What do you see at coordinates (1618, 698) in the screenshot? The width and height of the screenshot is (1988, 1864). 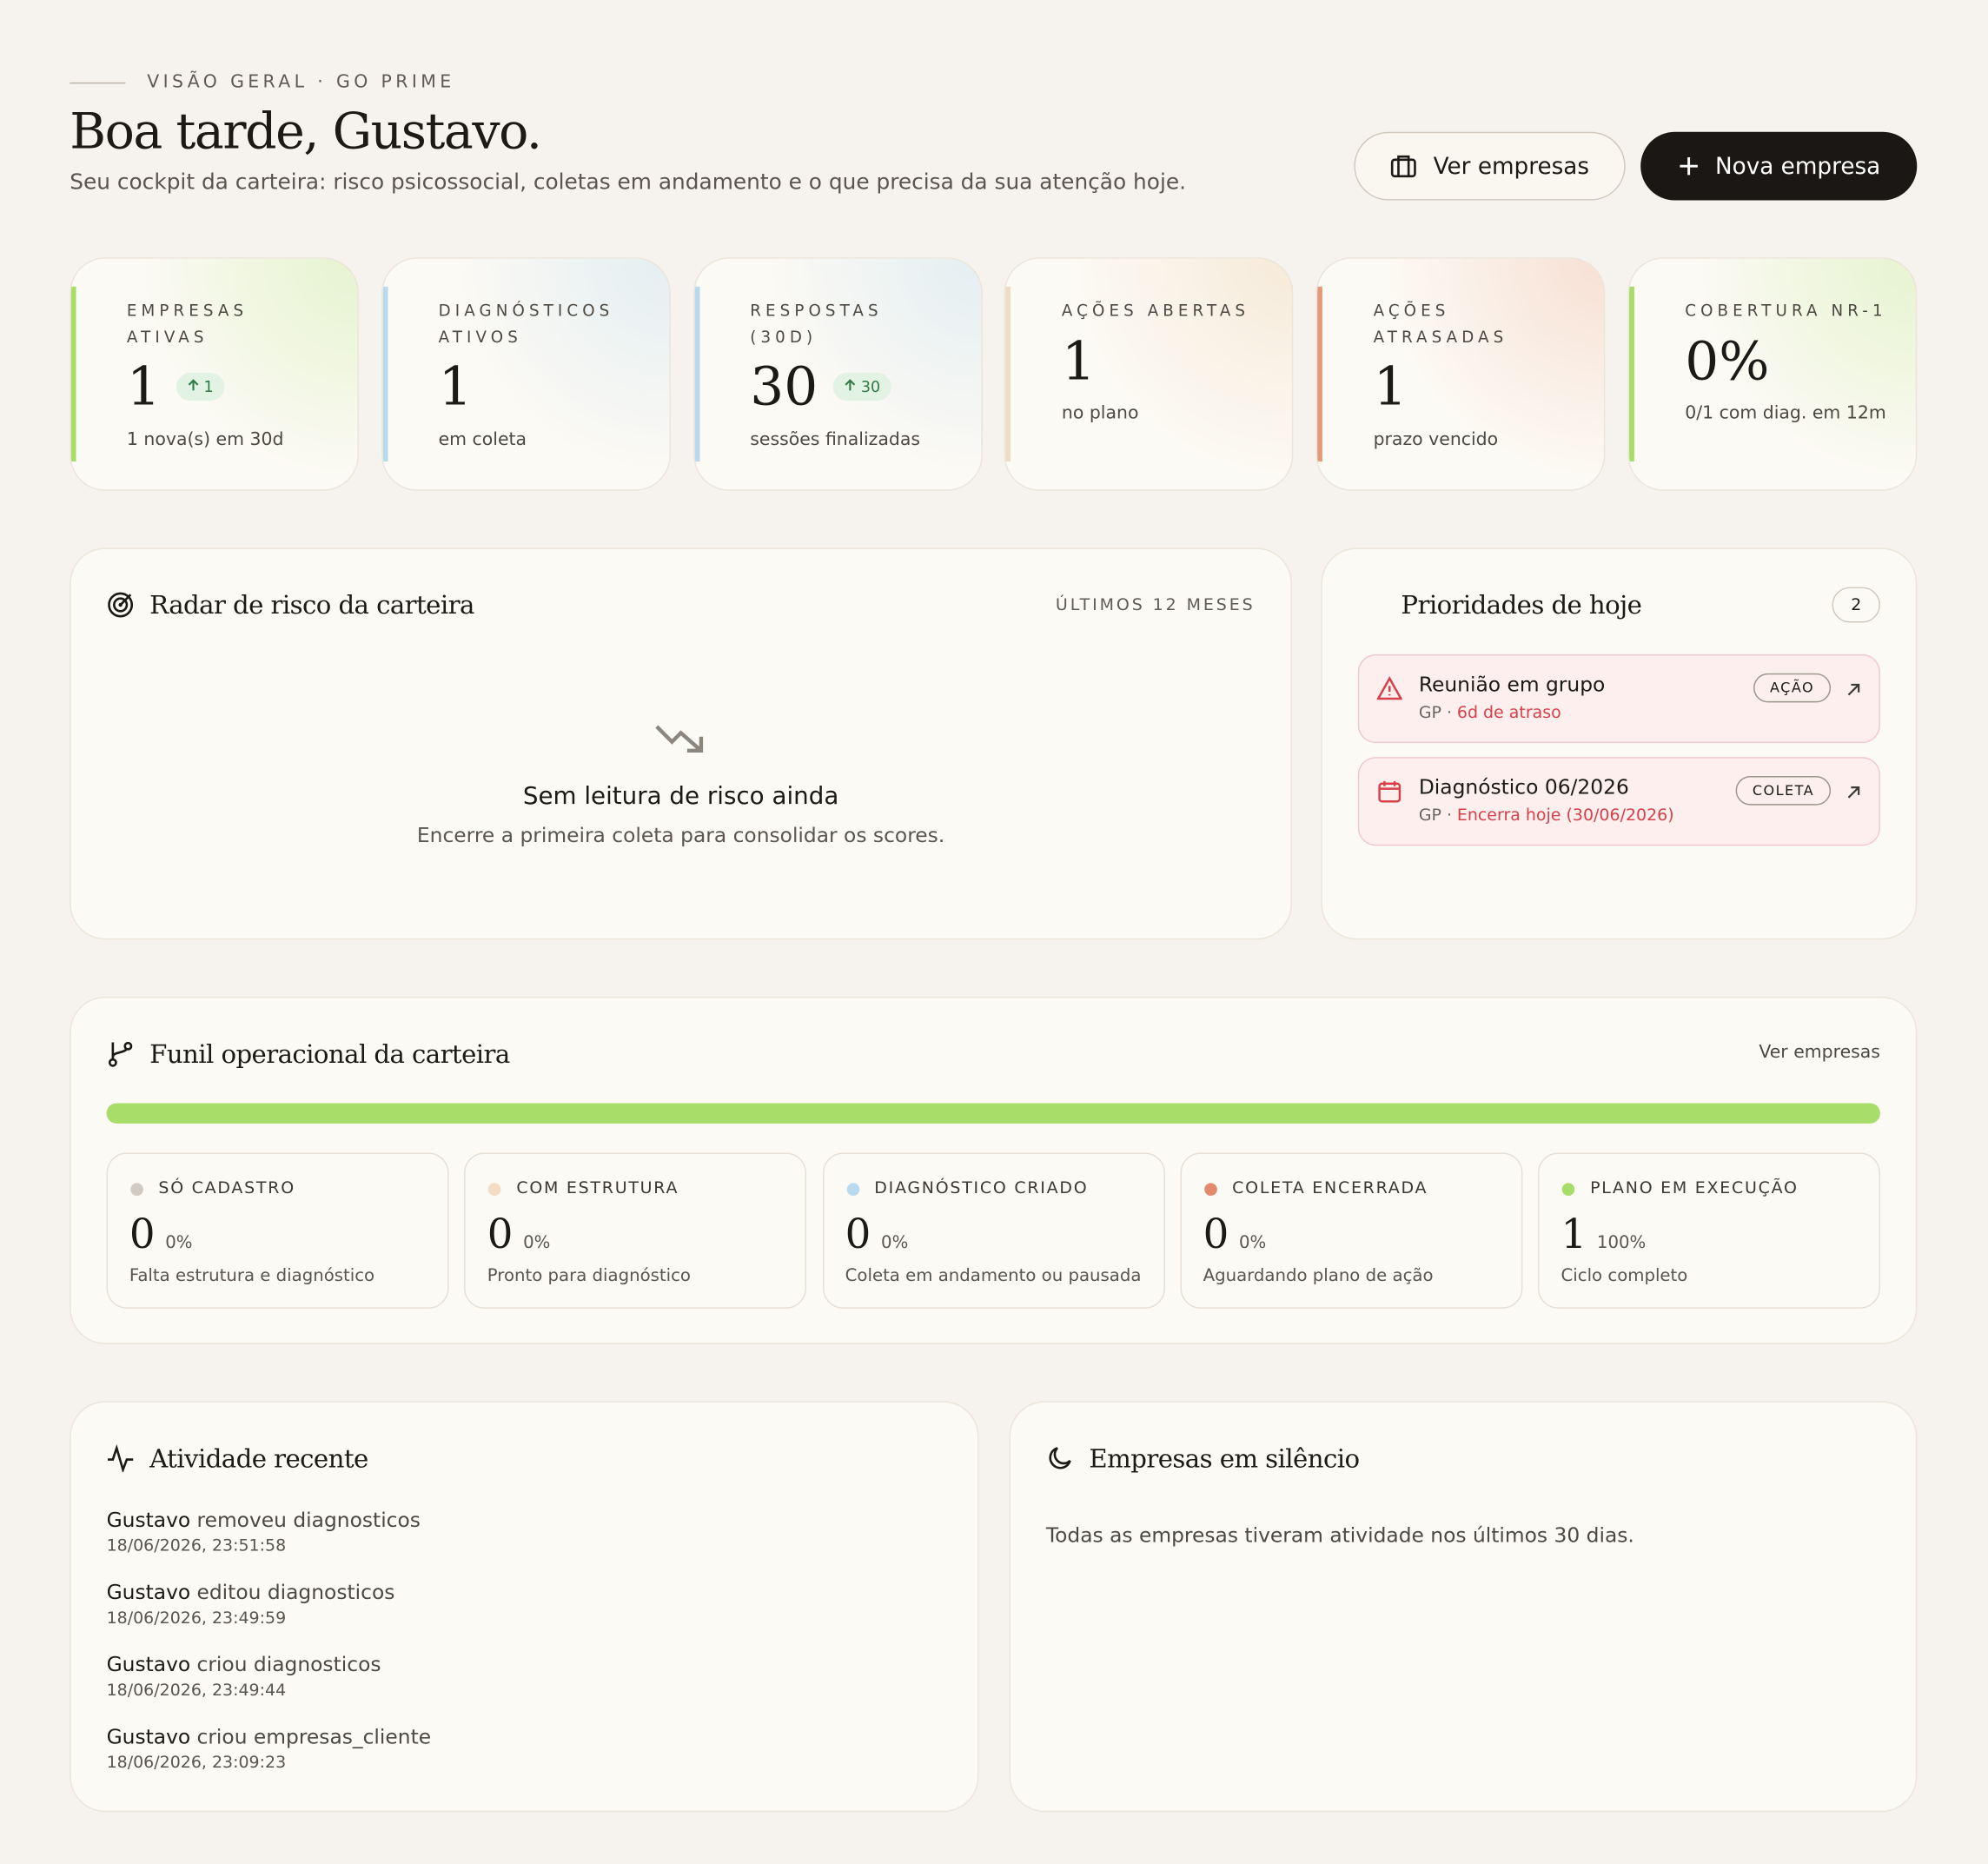 I see `priority-item: Reunião em grupo GP · 6d de atraso AÇÃO` at bounding box center [1618, 698].